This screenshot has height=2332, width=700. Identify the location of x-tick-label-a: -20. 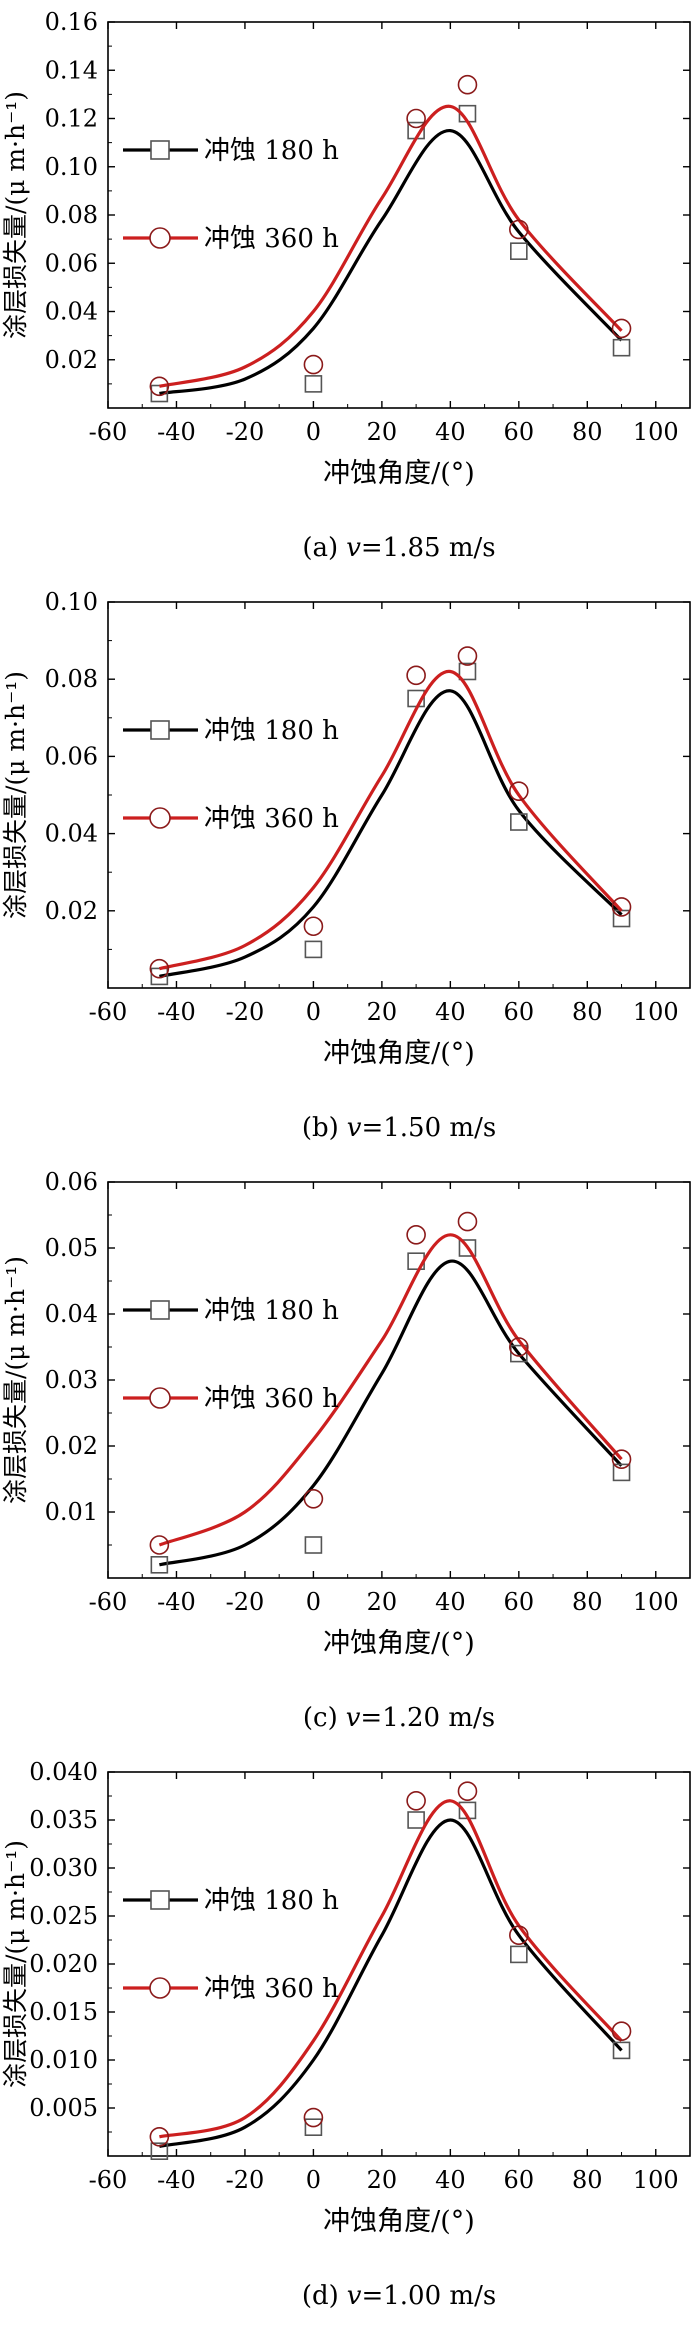
(245, 432).